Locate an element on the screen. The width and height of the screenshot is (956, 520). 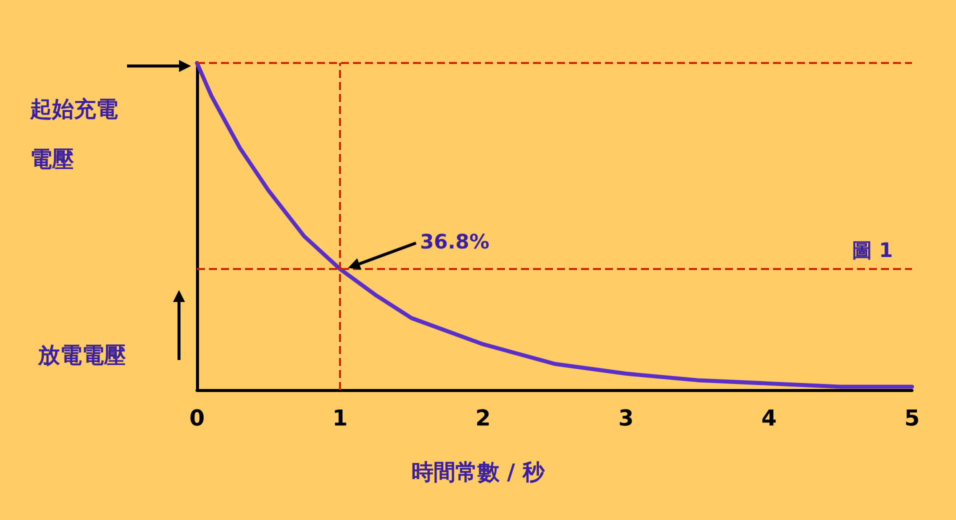
text: 起始充電電壓 is located at coordinates (73, 134).